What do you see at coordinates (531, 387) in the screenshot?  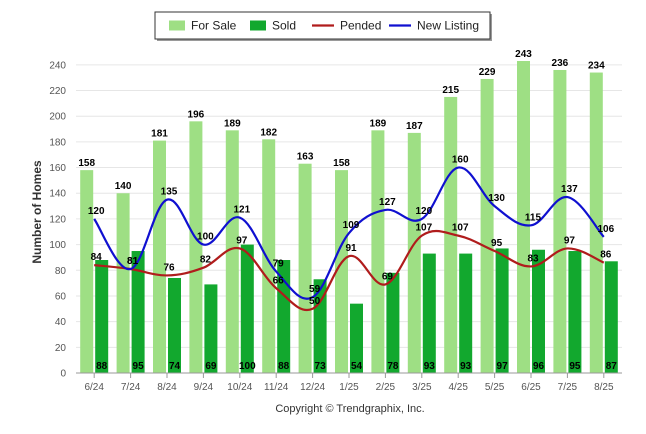 I see `x-tick-label: 6/25` at bounding box center [531, 387].